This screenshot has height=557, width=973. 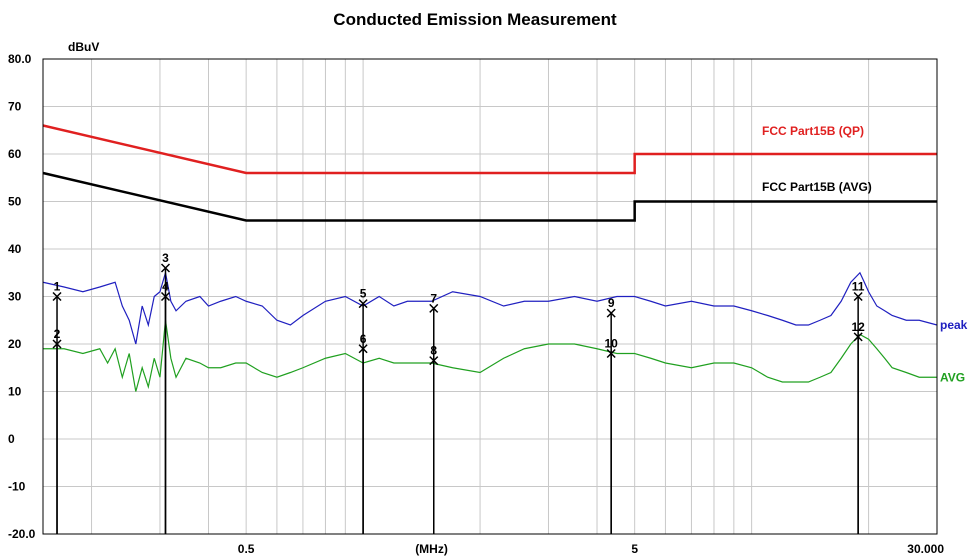 I want to click on marker-label: 2, so click(x=57, y=334).